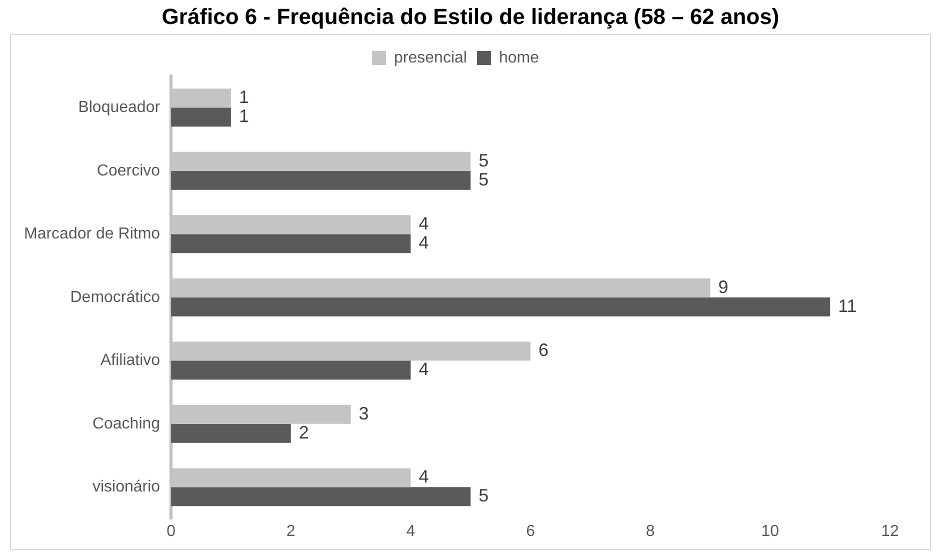  I want to click on x-tick-label: 2, so click(291, 531).